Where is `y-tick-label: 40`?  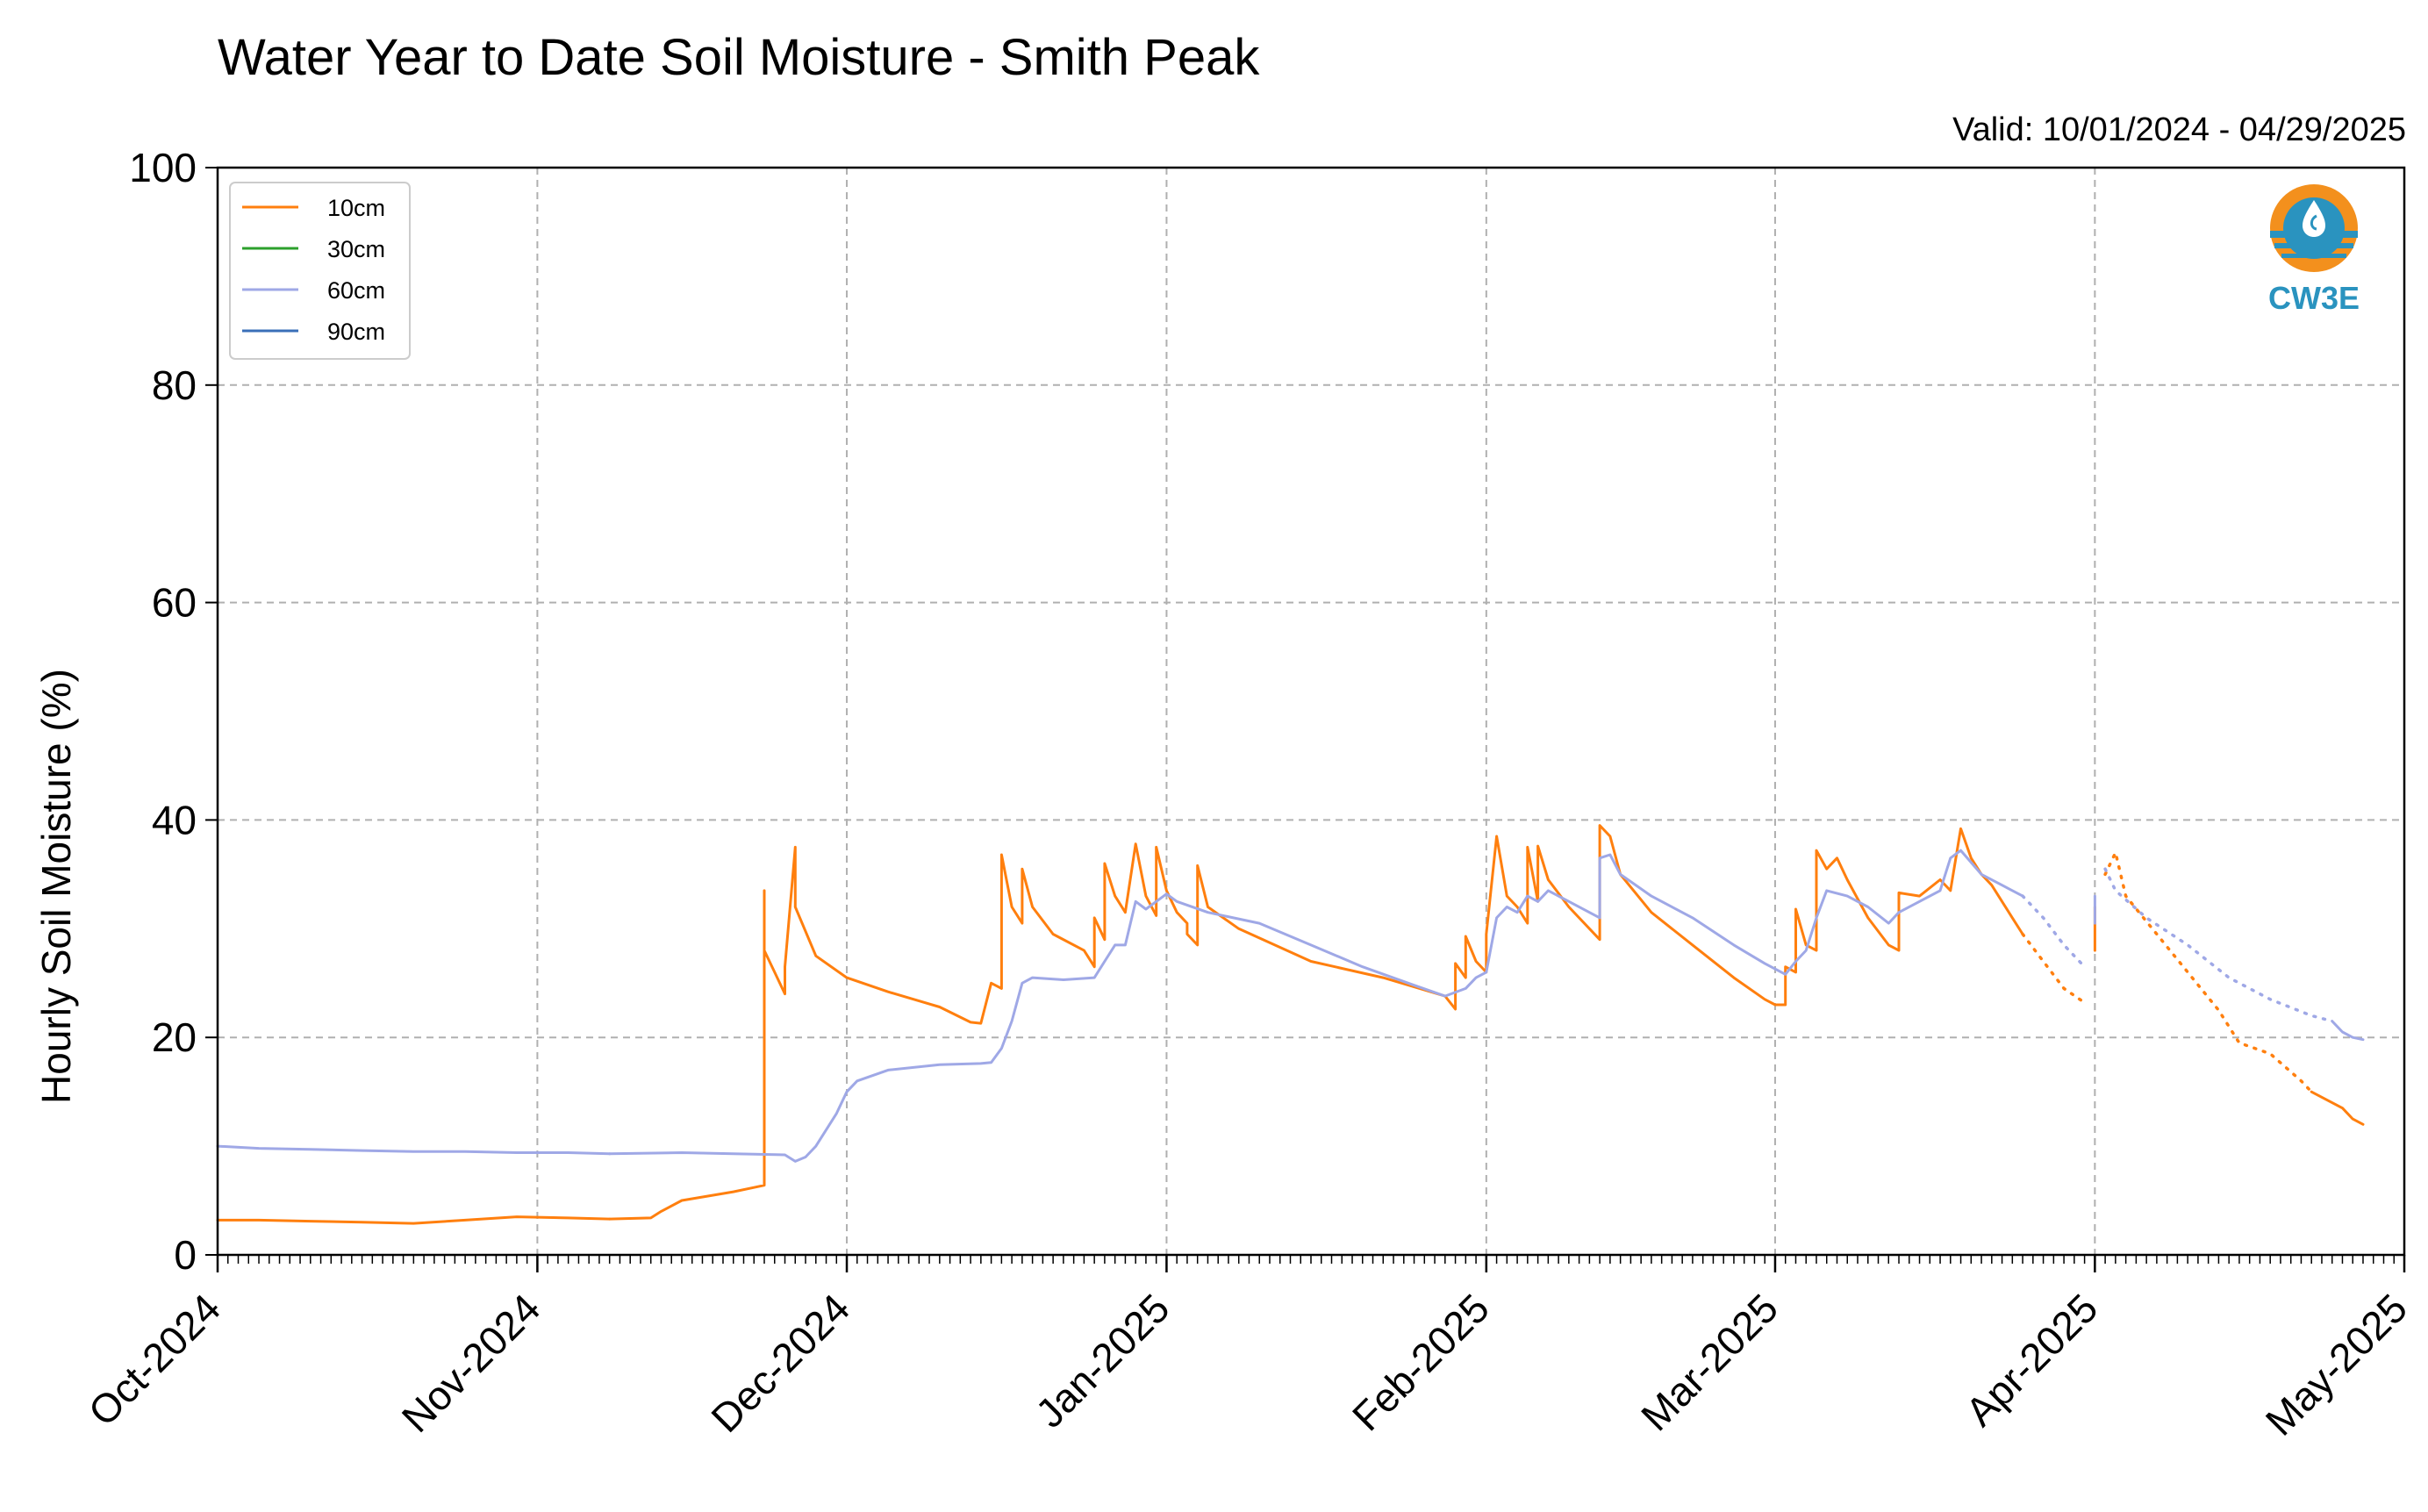
y-tick-label: 40 is located at coordinates (175, 820).